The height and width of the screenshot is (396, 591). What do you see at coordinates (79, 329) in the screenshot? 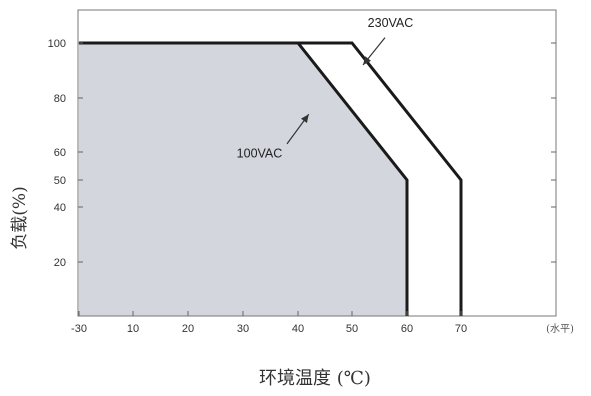
I see `x-tick-label: -30` at bounding box center [79, 329].